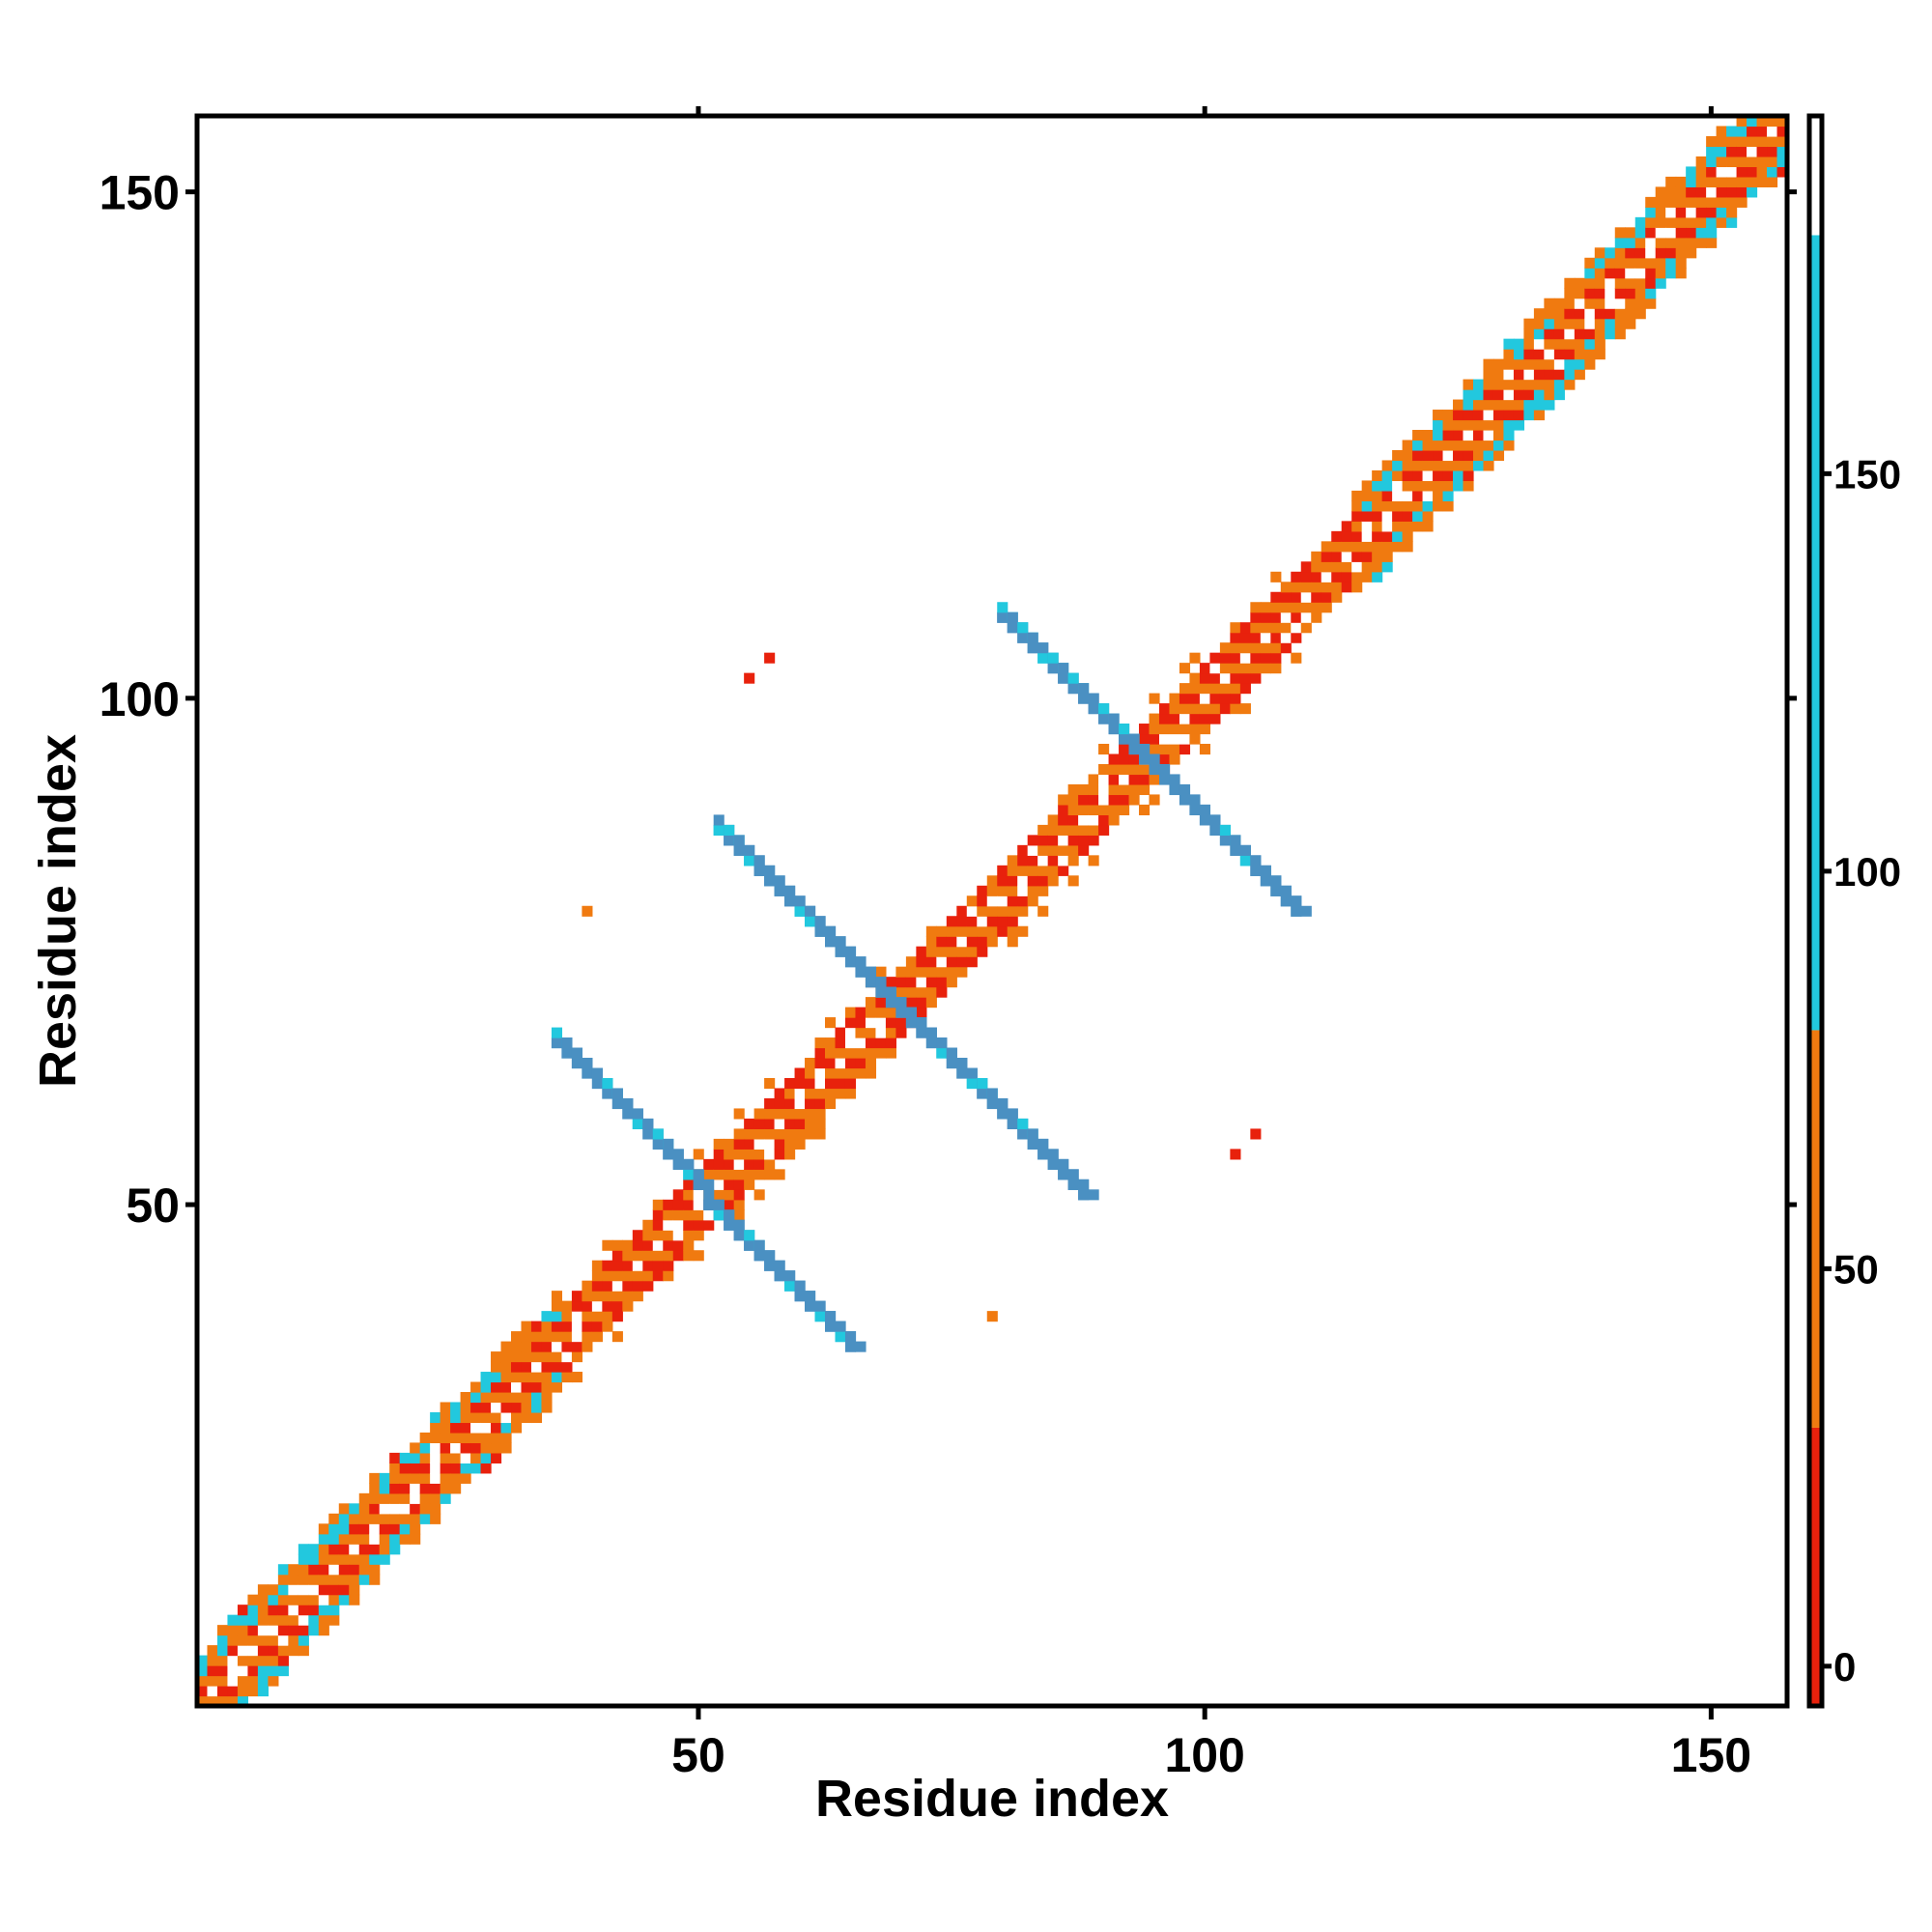 This screenshot has width=1932, height=1932. What do you see at coordinates (139, 193) in the screenshot?
I see `y-tick-label: 150` at bounding box center [139, 193].